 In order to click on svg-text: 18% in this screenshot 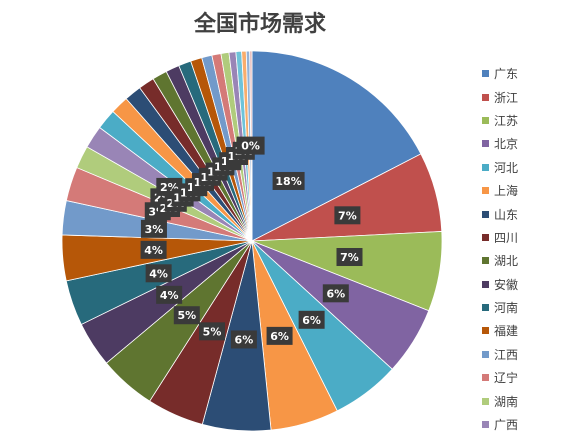, I will do `click(288, 181)`.